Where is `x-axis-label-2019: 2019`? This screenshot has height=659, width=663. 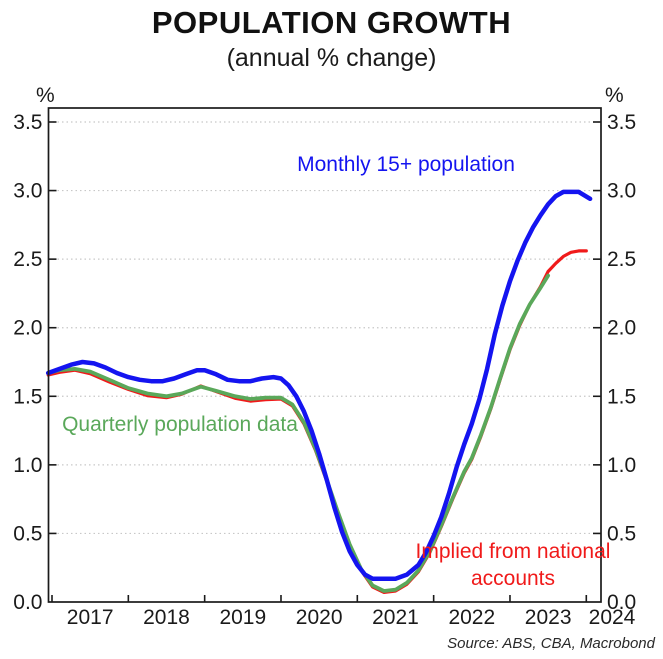
x-axis-label-2019: 2019 is located at coordinates (242, 617).